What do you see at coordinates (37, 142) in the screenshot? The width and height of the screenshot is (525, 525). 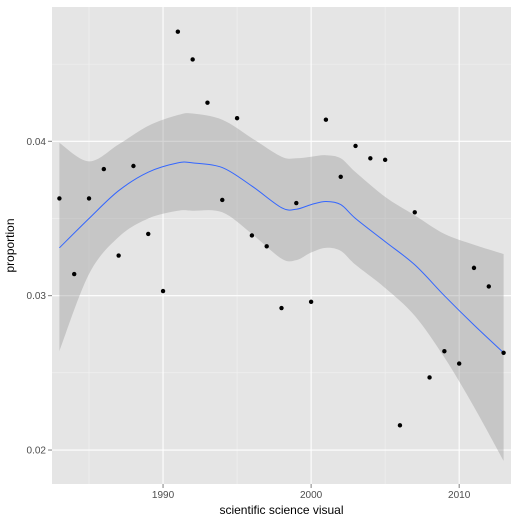 I see `y-tick-label: 0.04` at bounding box center [37, 142].